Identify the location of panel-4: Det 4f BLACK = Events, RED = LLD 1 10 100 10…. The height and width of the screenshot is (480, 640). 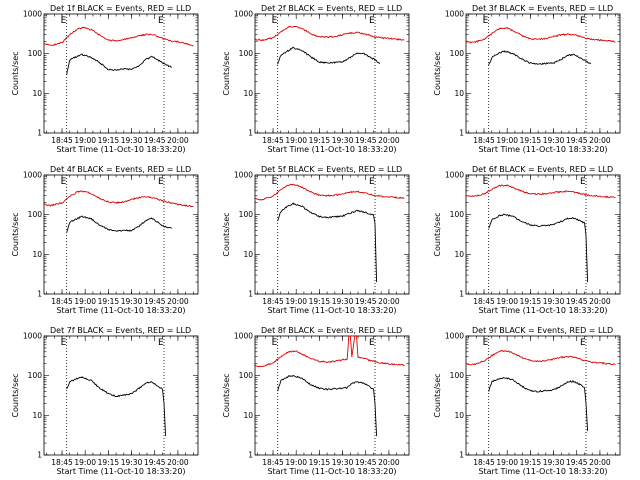
(105, 240).